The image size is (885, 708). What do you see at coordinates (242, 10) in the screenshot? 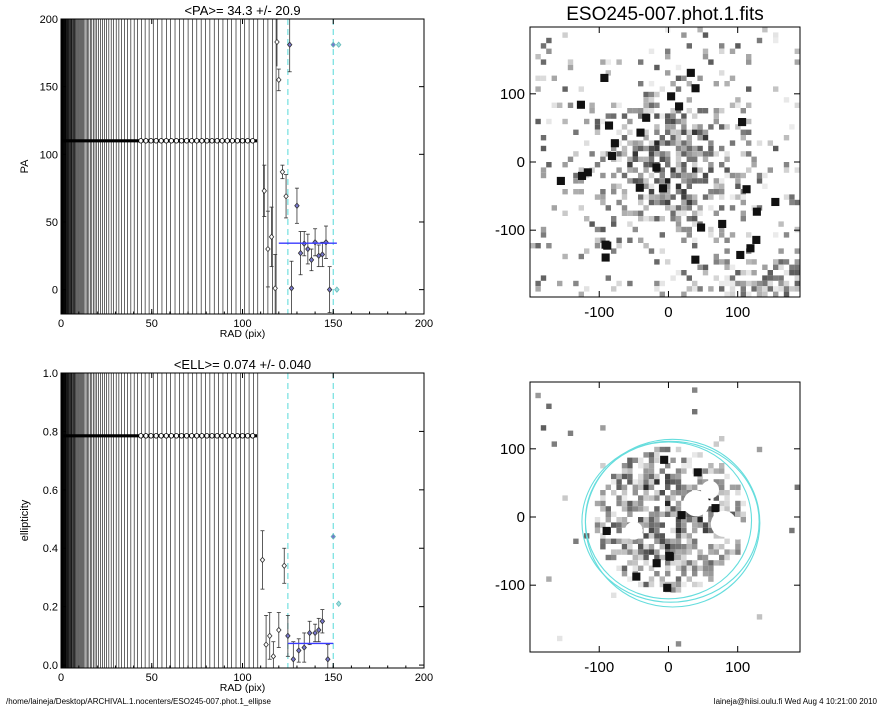
I see `panel-title: <PA>= 34.3 +/- 20.9` at bounding box center [242, 10].